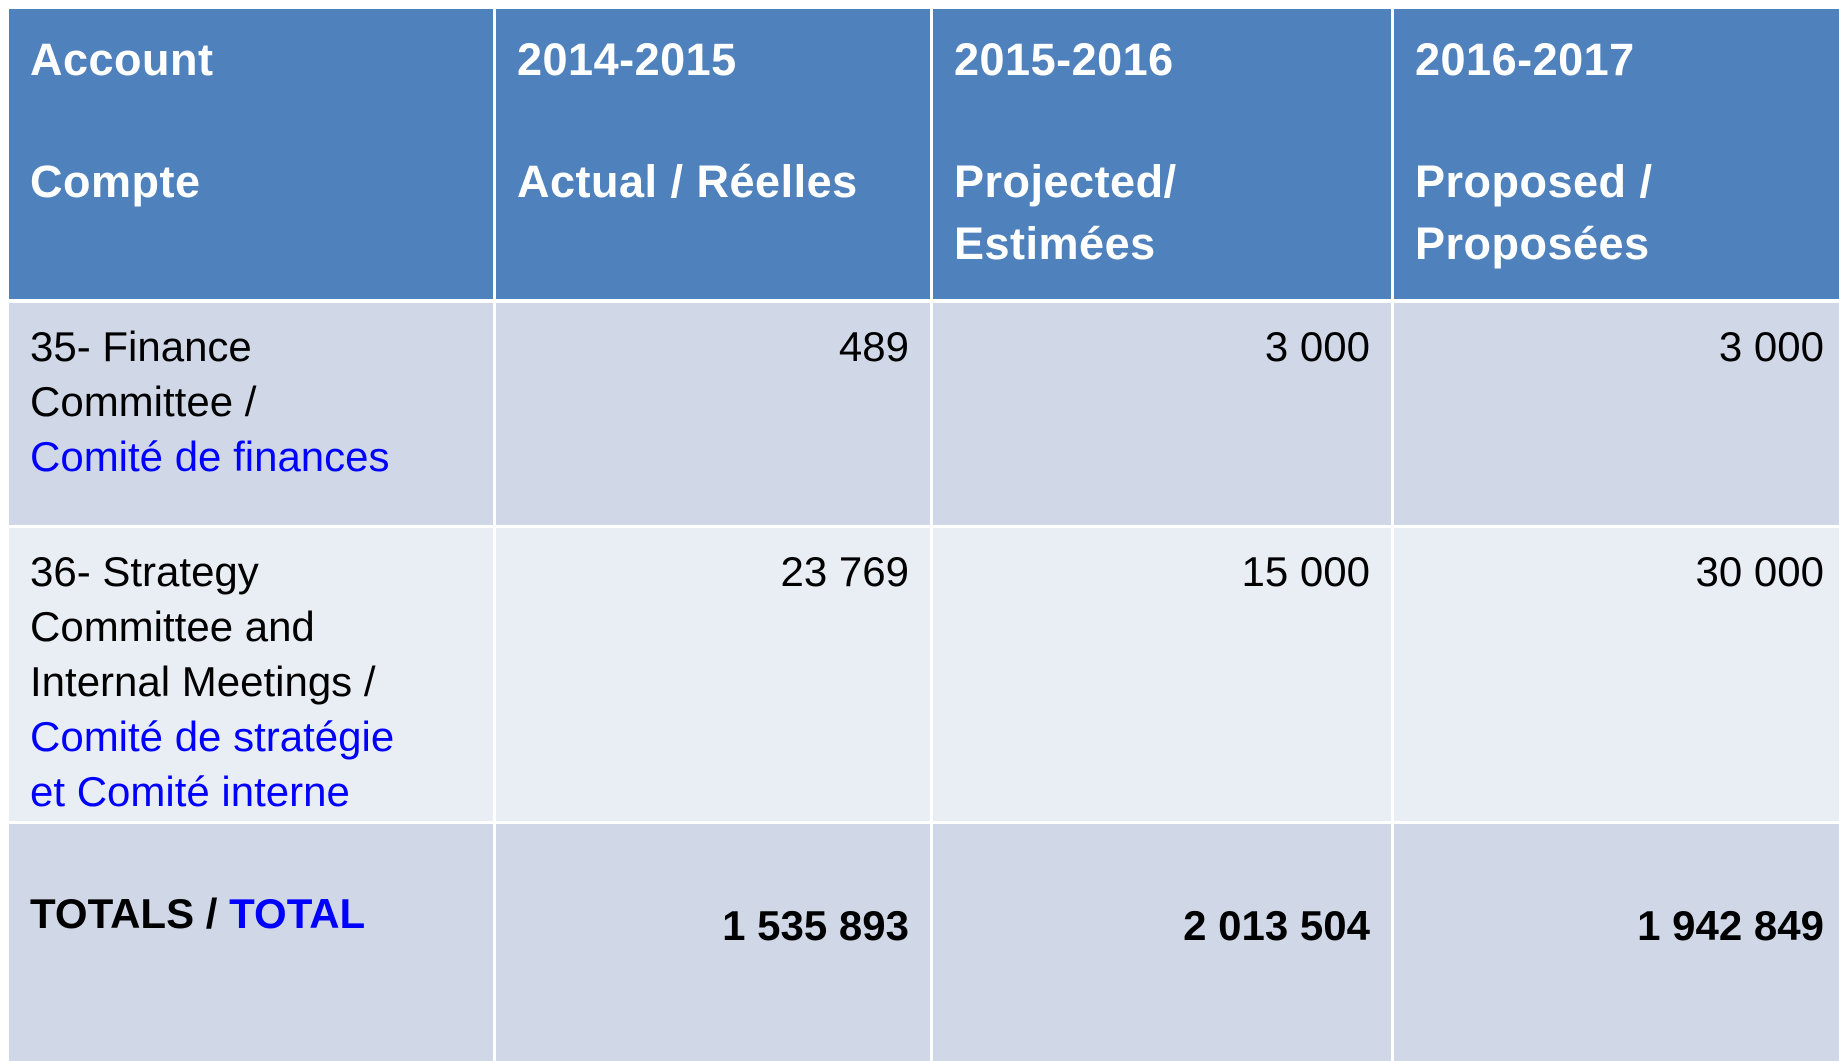 The height and width of the screenshot is (1061, 1839). I want to click on totals-cell: TOTALS / TOTAL, so click(251, 942).